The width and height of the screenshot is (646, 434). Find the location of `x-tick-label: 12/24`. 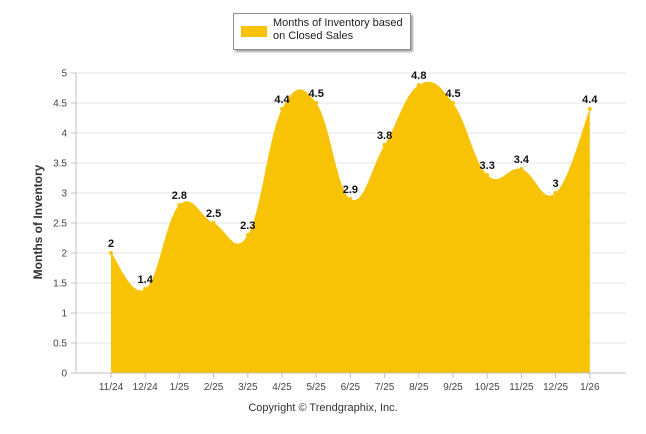

x-tick-label: 12/24 is located at coordinates (145, 387).